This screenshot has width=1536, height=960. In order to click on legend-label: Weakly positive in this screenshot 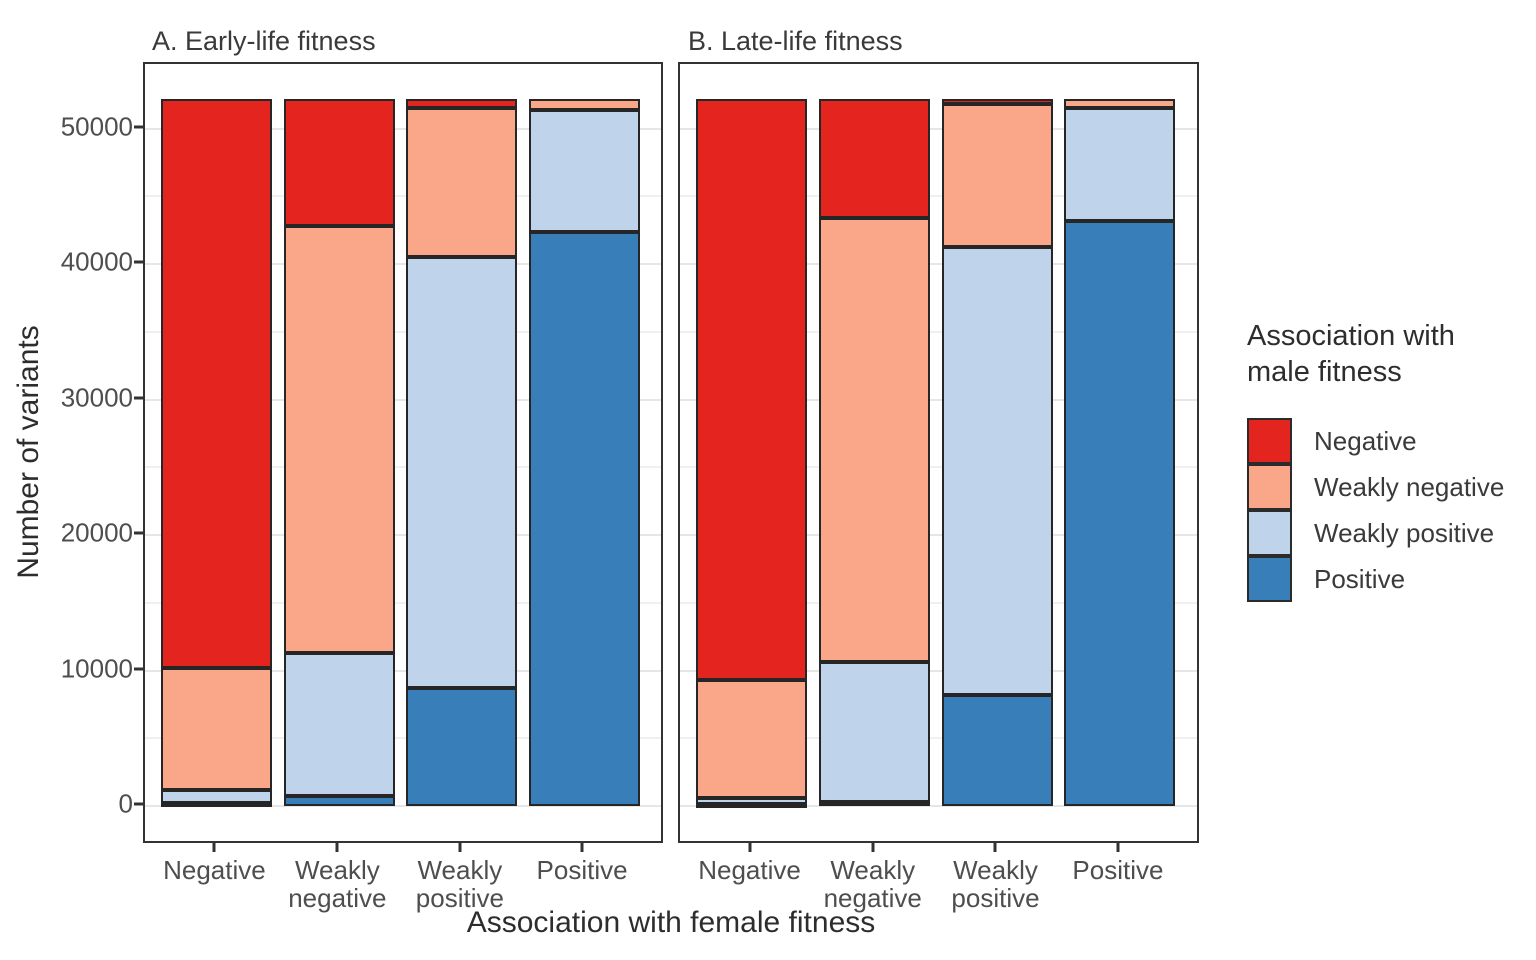, I will do `click(1404, 532)`.